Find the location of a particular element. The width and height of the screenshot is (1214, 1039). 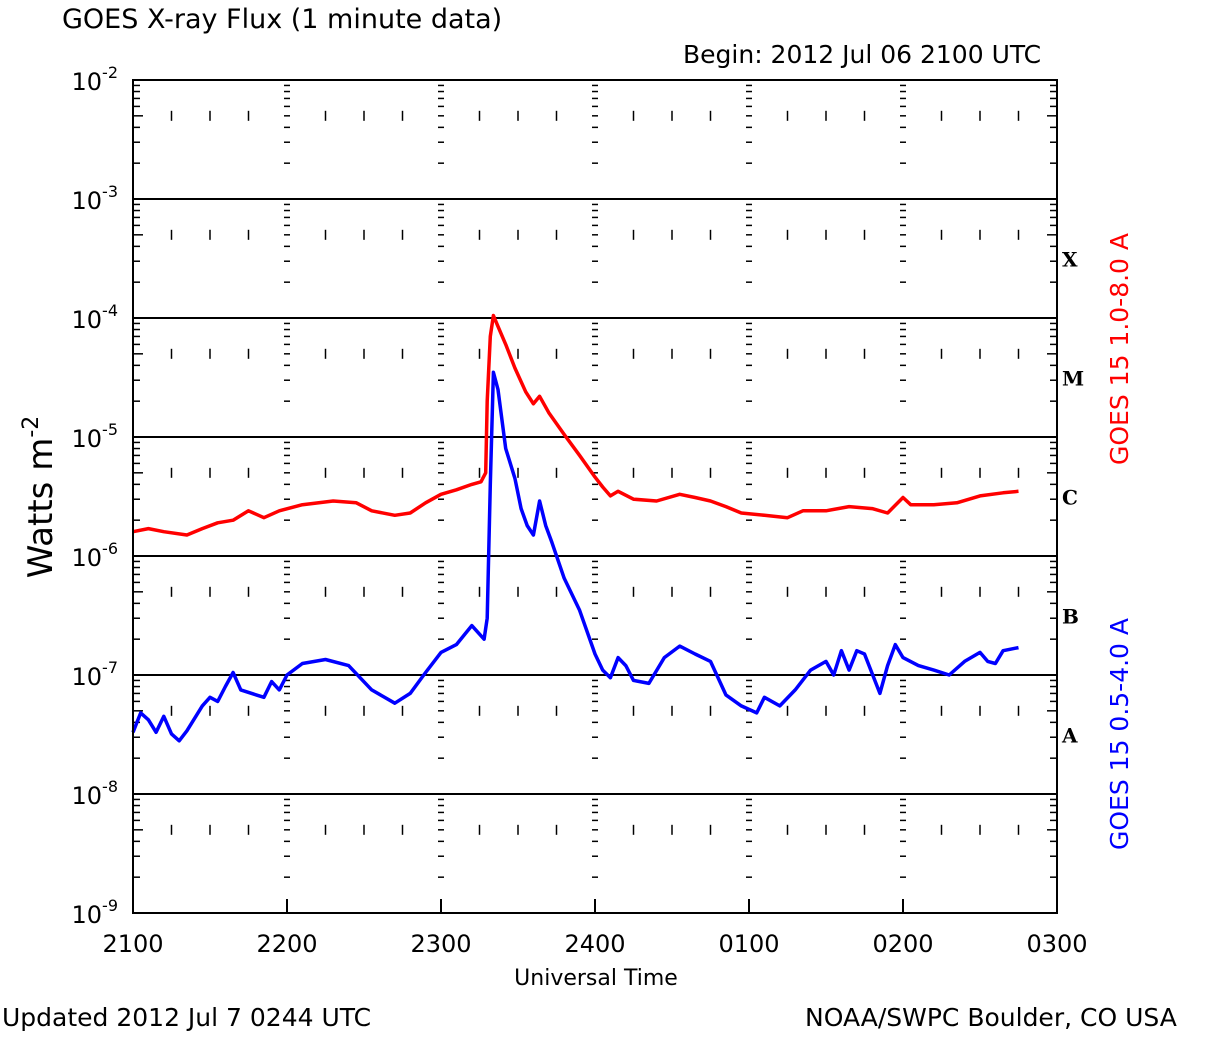

x-tick-label: 0300 is located at coordinates (1056, 944).